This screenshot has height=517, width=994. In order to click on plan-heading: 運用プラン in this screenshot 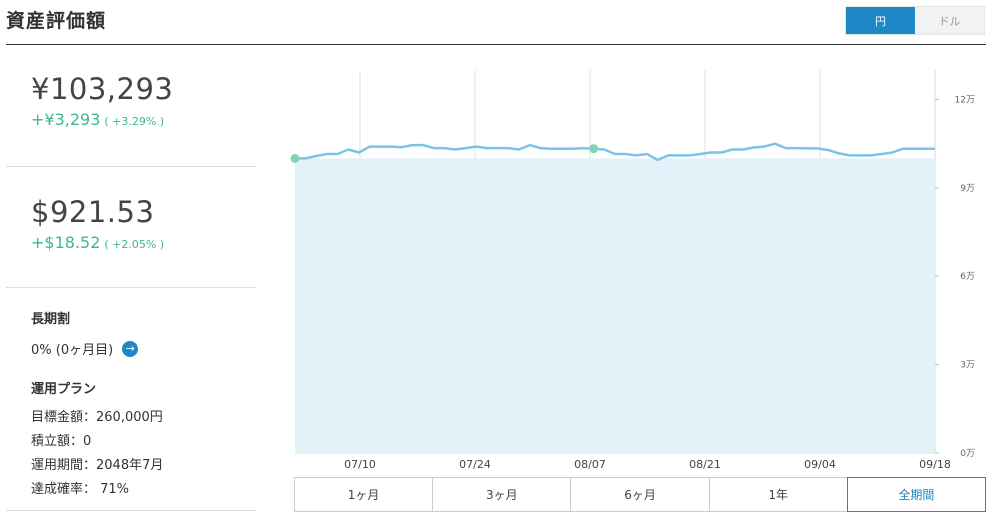, I will do `click(64, 389)`.